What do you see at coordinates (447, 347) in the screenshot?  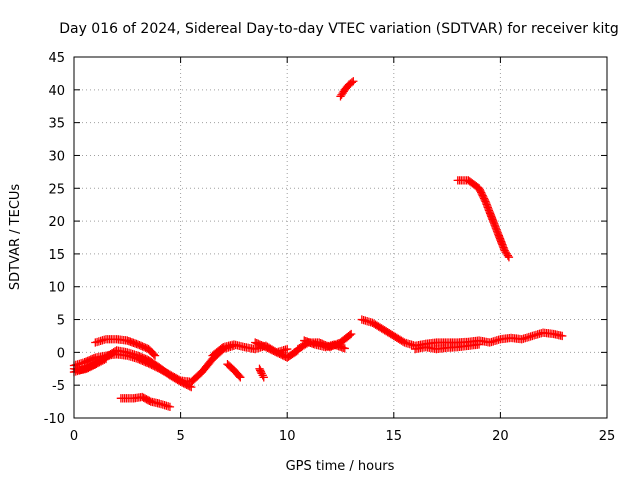 I see `series-arc-n` at bounding box center [447, 347].